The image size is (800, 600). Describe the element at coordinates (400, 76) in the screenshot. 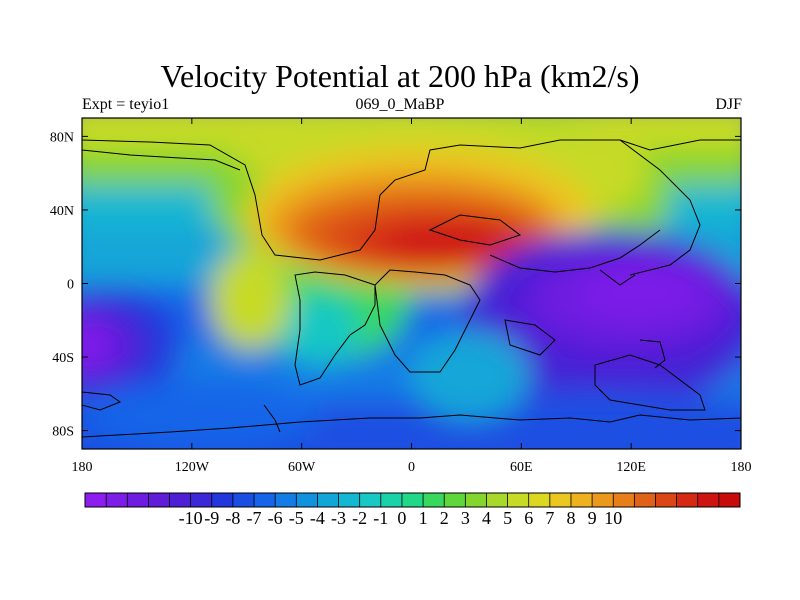

I see `plot-title: Velocity Potential at 200 hPa (km2/s)` at that location.